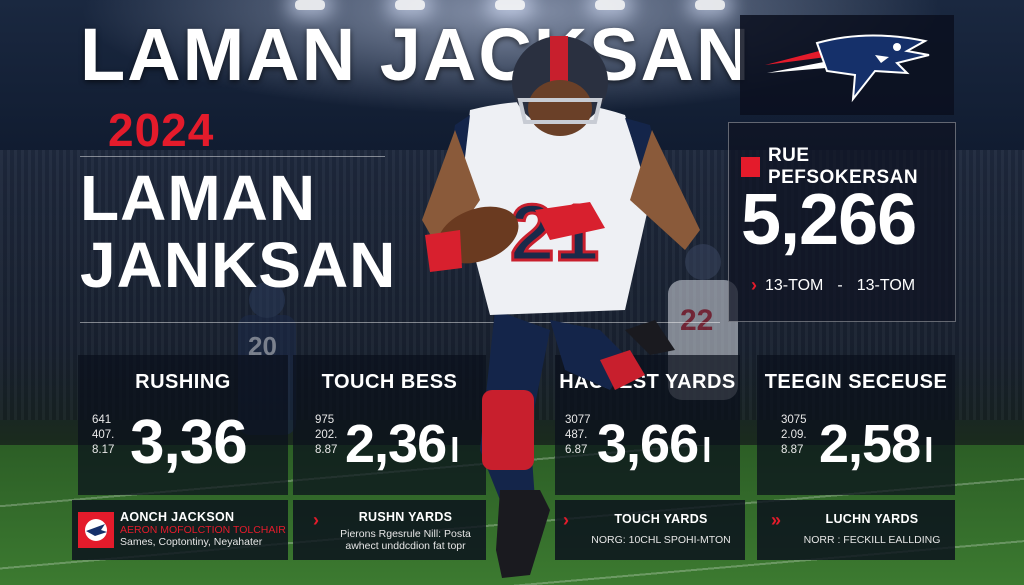 The image size is (1024, 585). I want to click on stat-card-mini-values: 3075 2.09. 8.87, so click(794, 435).